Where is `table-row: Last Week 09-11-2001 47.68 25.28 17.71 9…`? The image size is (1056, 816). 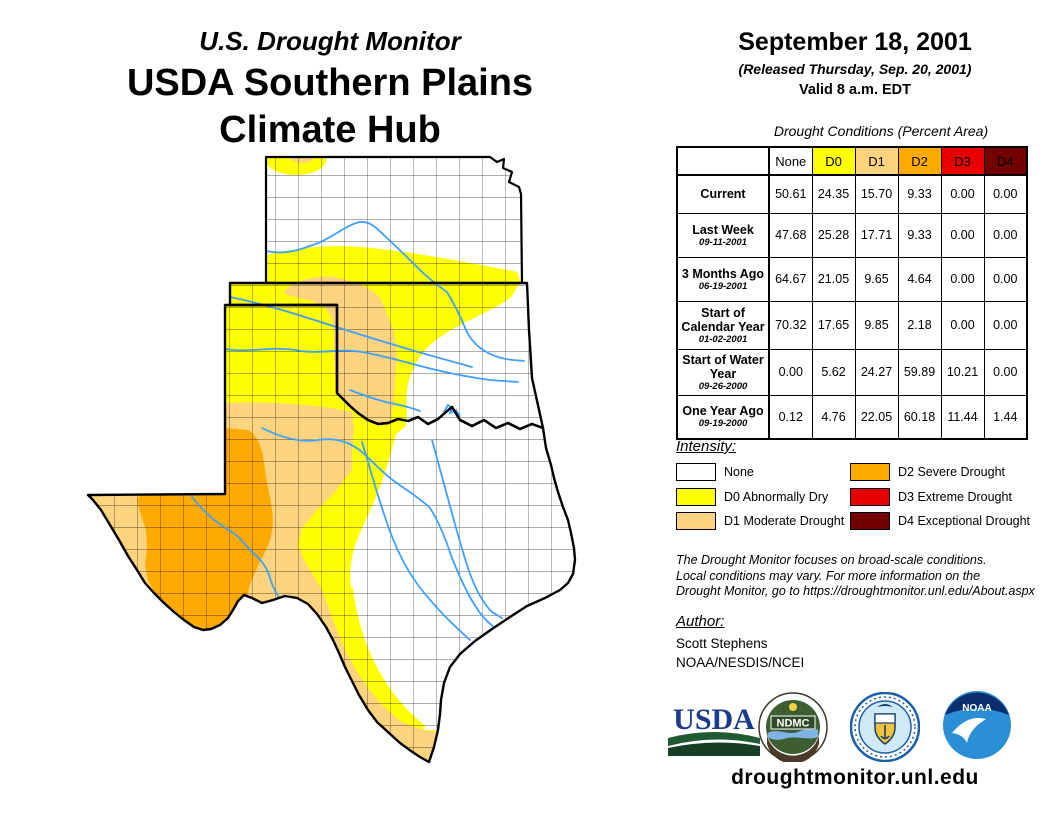 table-row: Last Week 09-11-2001 47.68 25.28 17.71 9… is located at coordinates (852, 235).